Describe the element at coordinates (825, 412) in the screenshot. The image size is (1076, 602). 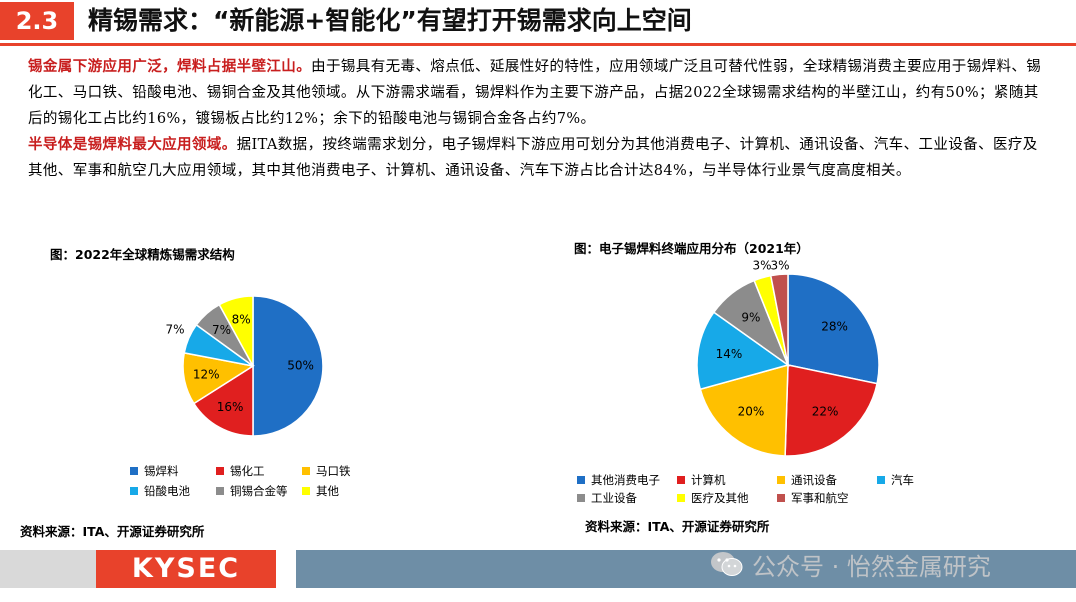
I see `pie-data-label: 22%` at that location.